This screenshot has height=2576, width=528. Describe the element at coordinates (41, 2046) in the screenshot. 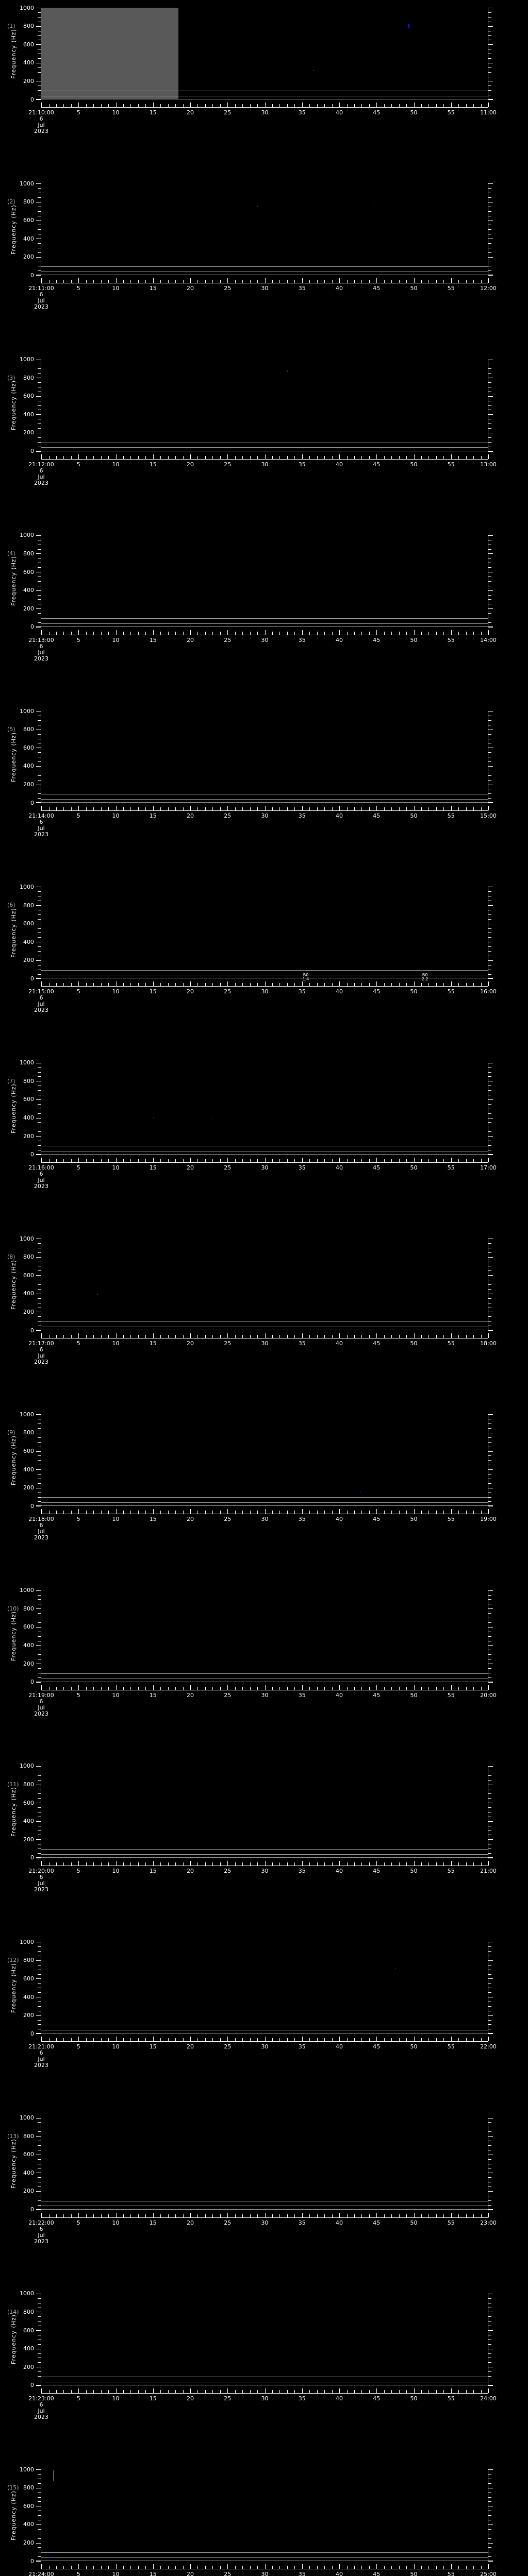

I see `x-tick-label: 21:21:00` at that location.